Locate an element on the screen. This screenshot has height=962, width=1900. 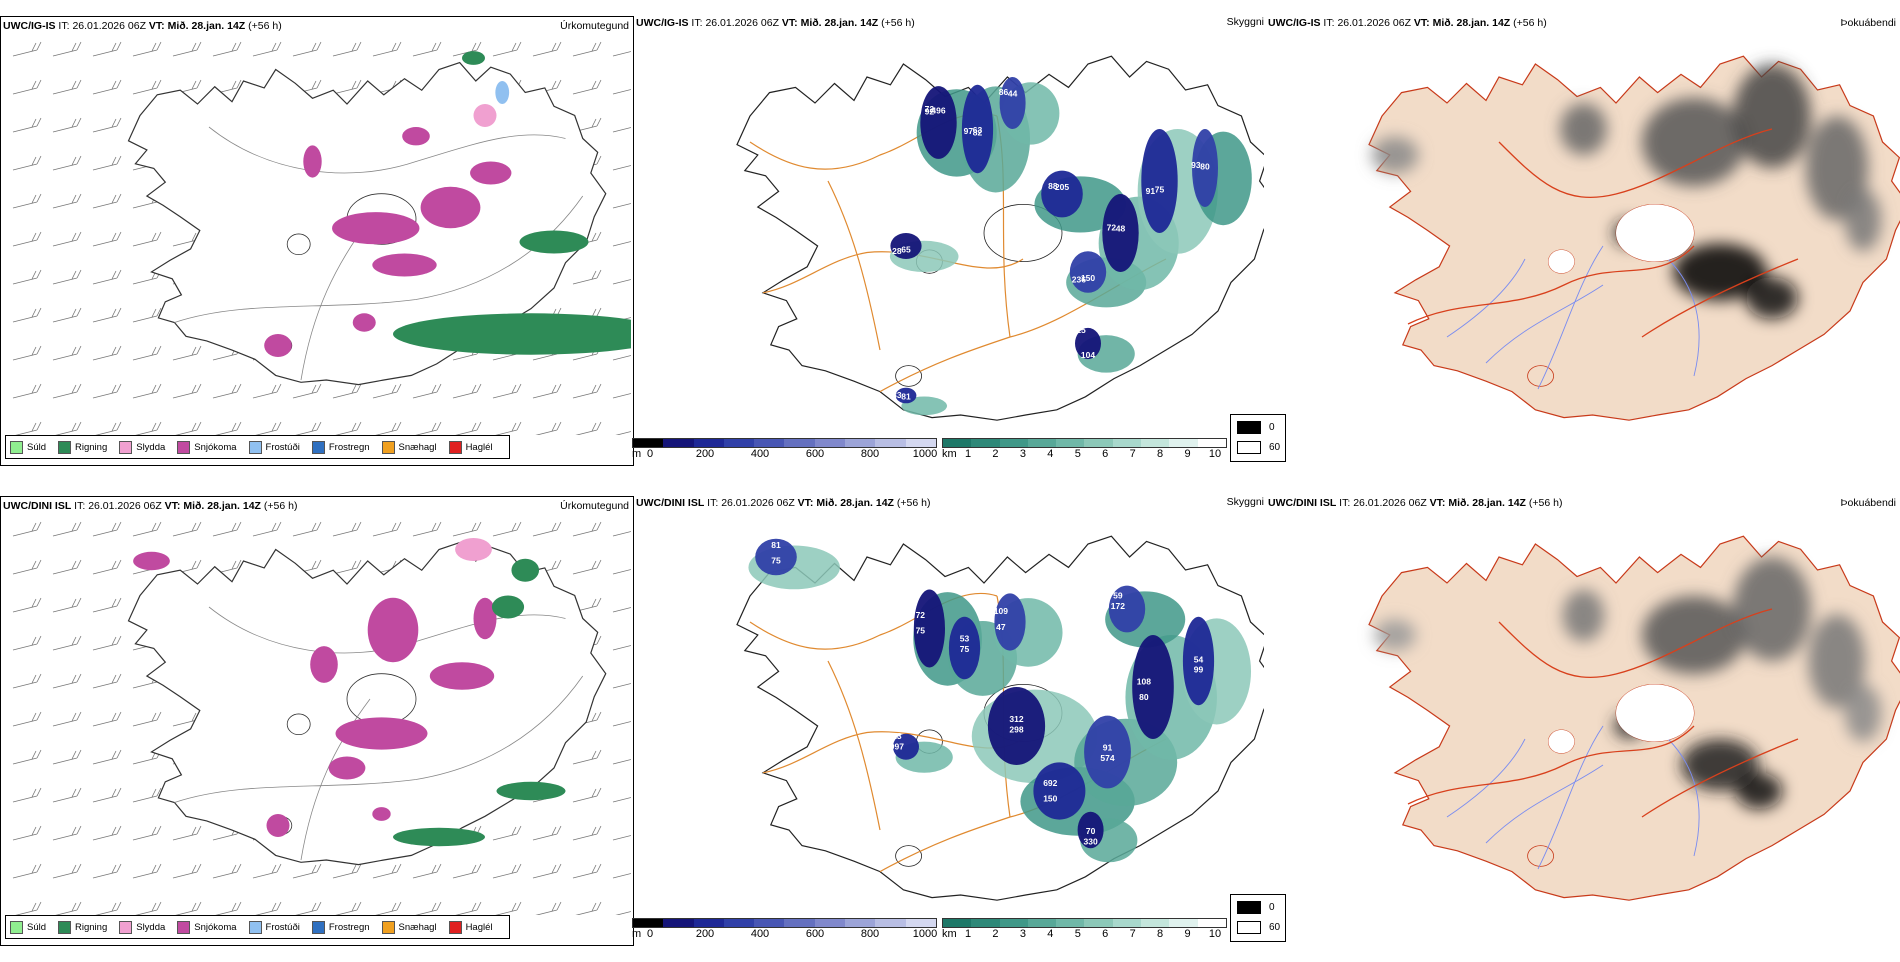
colorbar-tick: 0 is located at coordinates (650, 934).